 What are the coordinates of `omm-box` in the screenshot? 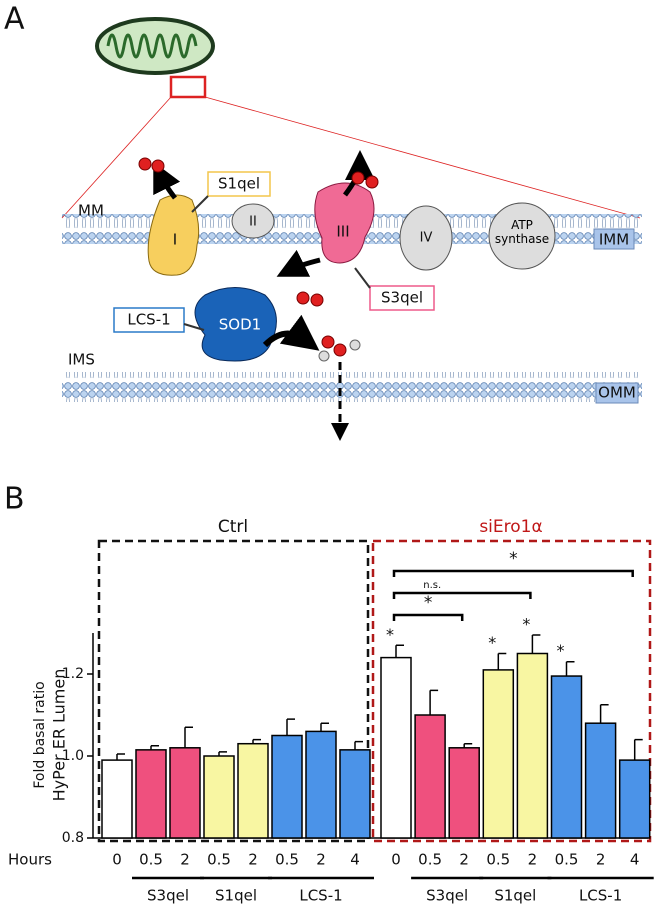 It's located at (617, 393).